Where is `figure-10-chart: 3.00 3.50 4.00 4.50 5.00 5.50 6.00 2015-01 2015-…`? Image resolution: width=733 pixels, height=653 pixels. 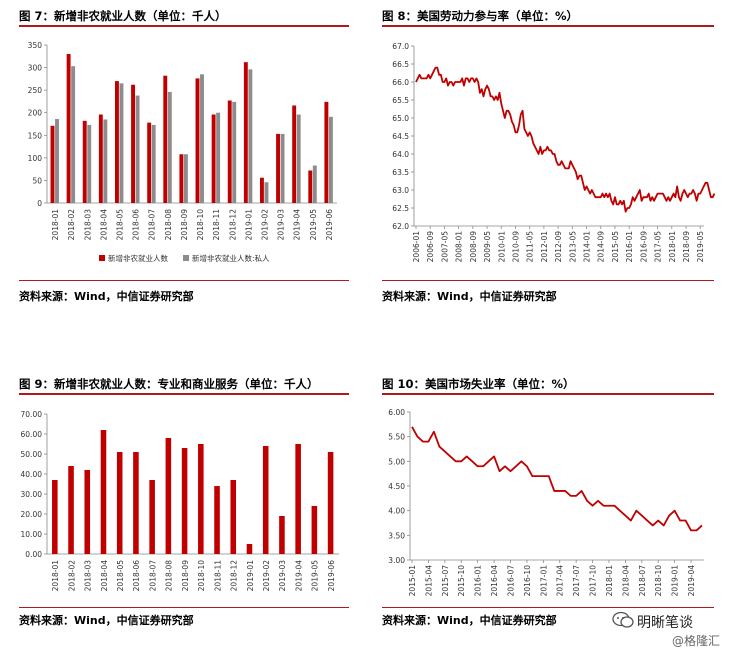
figure-10-chart: 3.00 3.50 4.00 4.50 5.00 5.50 6.00 2015-01 2015-… is located at coordinates (546, 502).